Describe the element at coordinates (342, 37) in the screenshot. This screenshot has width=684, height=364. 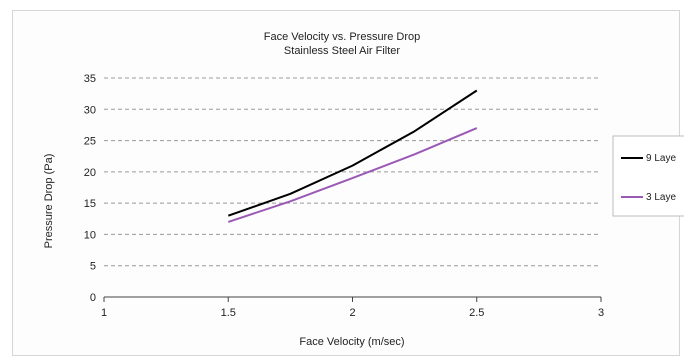
I see `chart-title: Face Velocity vs. Pressure Drop` at that location.